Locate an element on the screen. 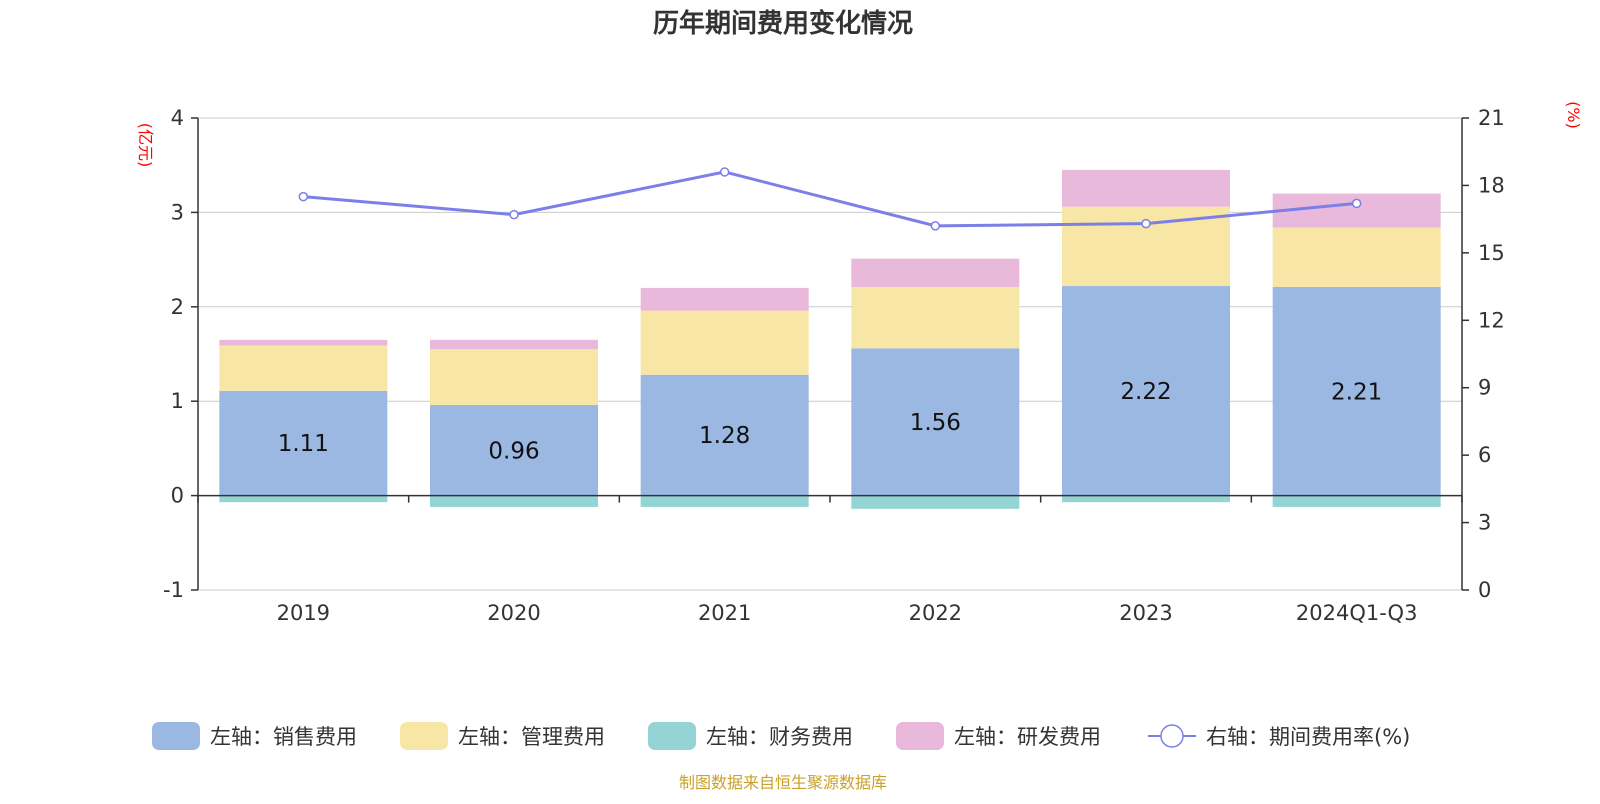 Image resolution: width=1600 pixels, height=804 pixels. category-label: 2021 is located at coordinates (724, 613).